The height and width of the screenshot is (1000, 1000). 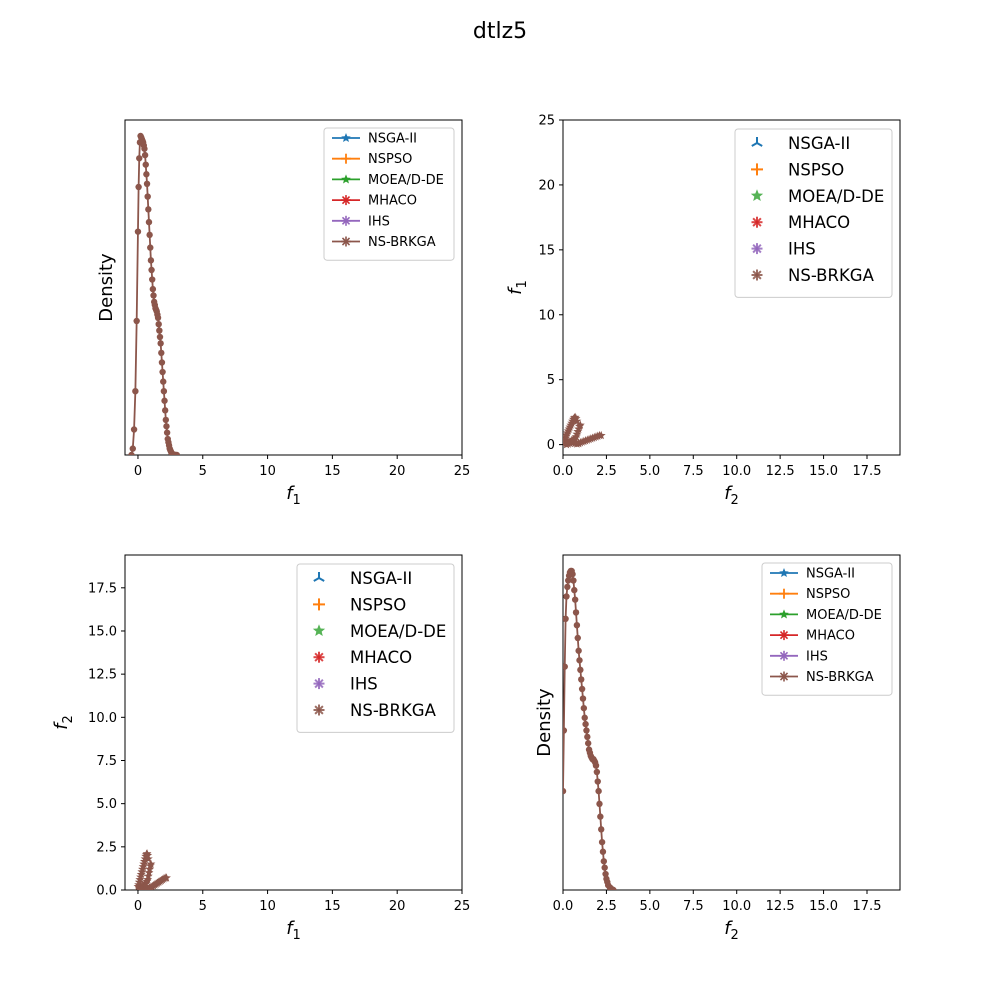 What do you see at coordinates (397, 906) in the screenshot?
I see `x-tick-label: 20` at bounding box center [397, 906].